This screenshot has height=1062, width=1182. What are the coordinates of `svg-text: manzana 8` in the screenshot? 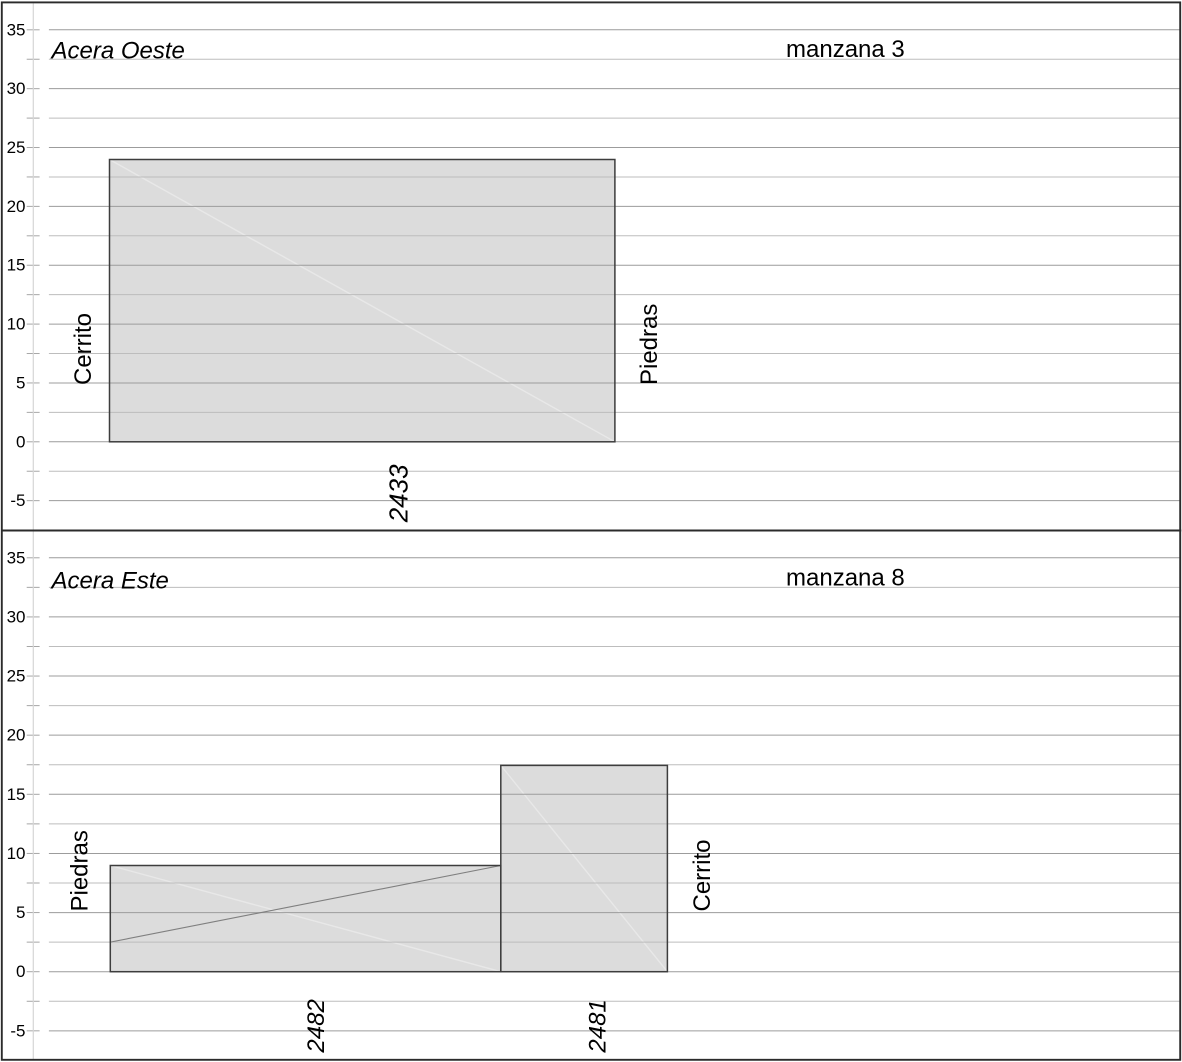 It's located at (845, 578).